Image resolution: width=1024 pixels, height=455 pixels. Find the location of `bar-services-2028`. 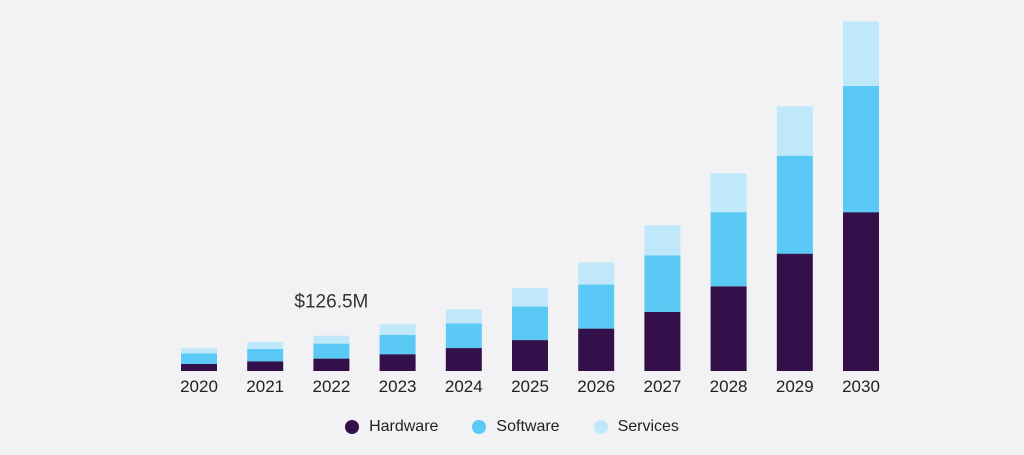

bar-services-2028 is located at coordinates (728, 193).